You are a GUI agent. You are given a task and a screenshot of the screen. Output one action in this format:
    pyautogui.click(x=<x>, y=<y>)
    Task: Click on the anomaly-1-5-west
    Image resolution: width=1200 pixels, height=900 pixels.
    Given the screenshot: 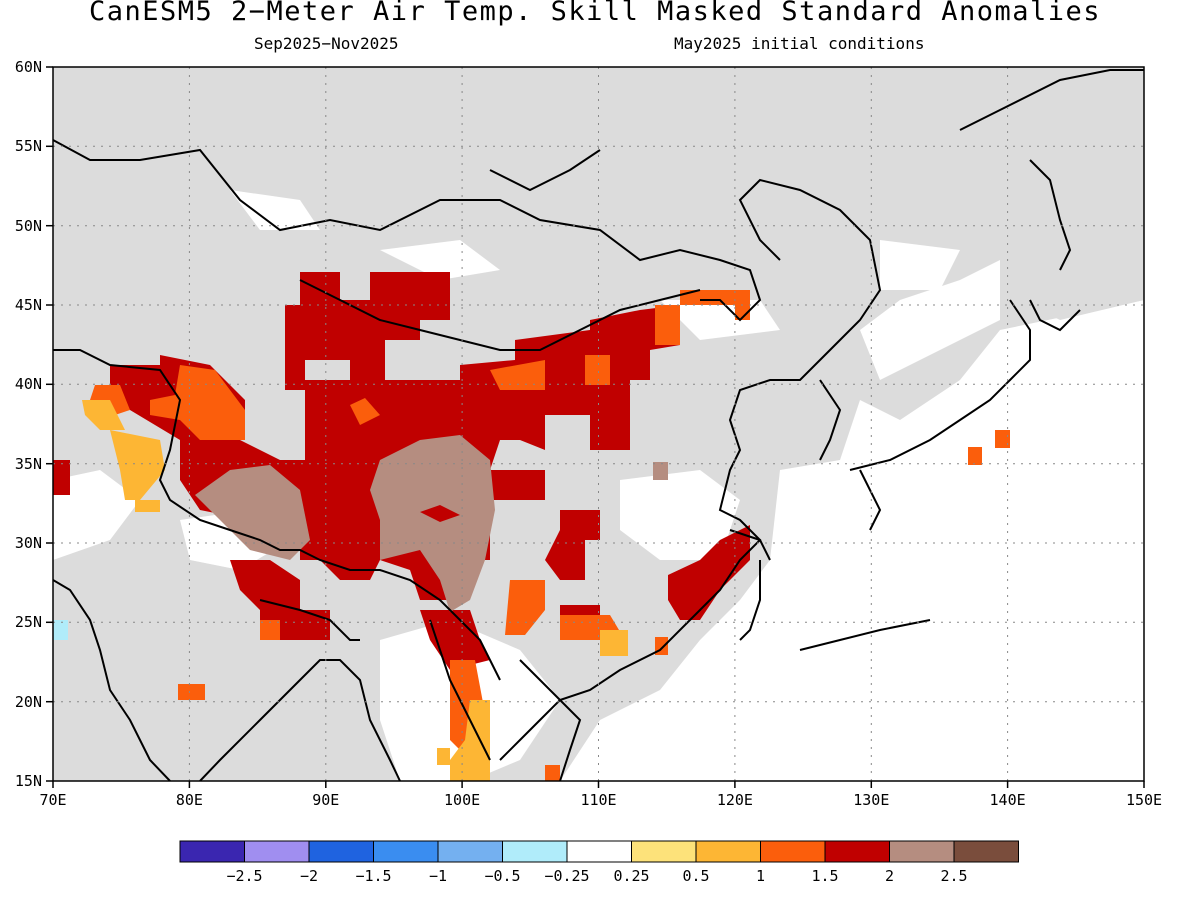 What is the action you would take?
    pyautogui.click(x=197, y=402)
    